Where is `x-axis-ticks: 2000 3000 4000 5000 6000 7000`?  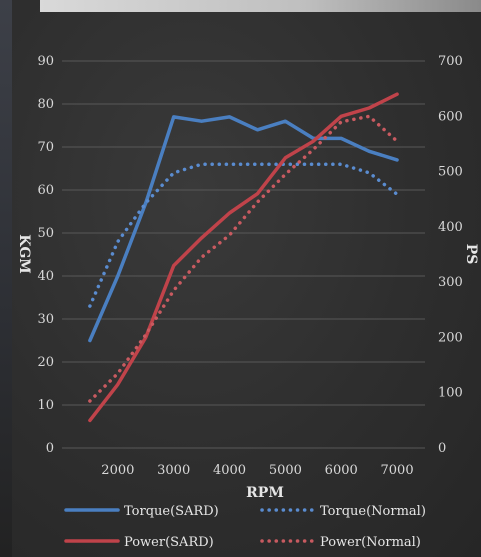
x-axis-ticks: 2000 3000 4000 5000 6000 7000 is located at coordinates (257, 470).